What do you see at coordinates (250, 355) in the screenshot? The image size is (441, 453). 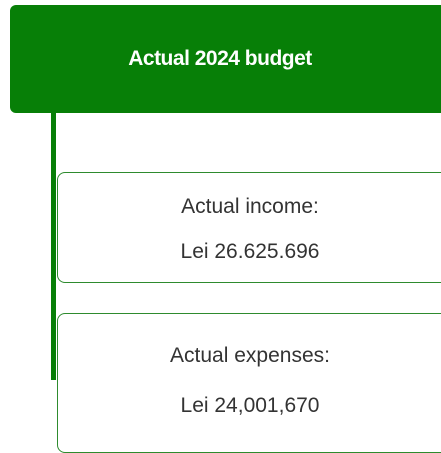 I see `card-label: Actual expenses:` at bounding box center [250, 355].